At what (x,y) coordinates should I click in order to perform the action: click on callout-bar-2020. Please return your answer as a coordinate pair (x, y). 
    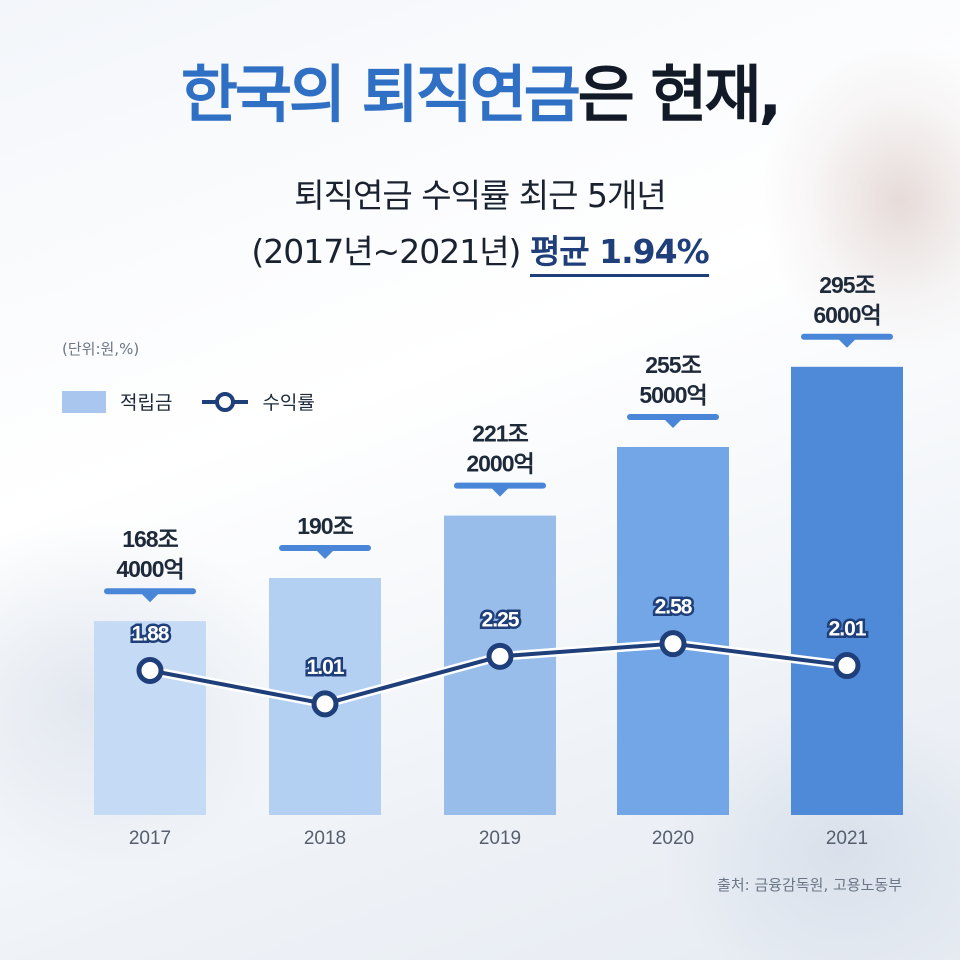
    Looking at the image, I should click on (673, 417).